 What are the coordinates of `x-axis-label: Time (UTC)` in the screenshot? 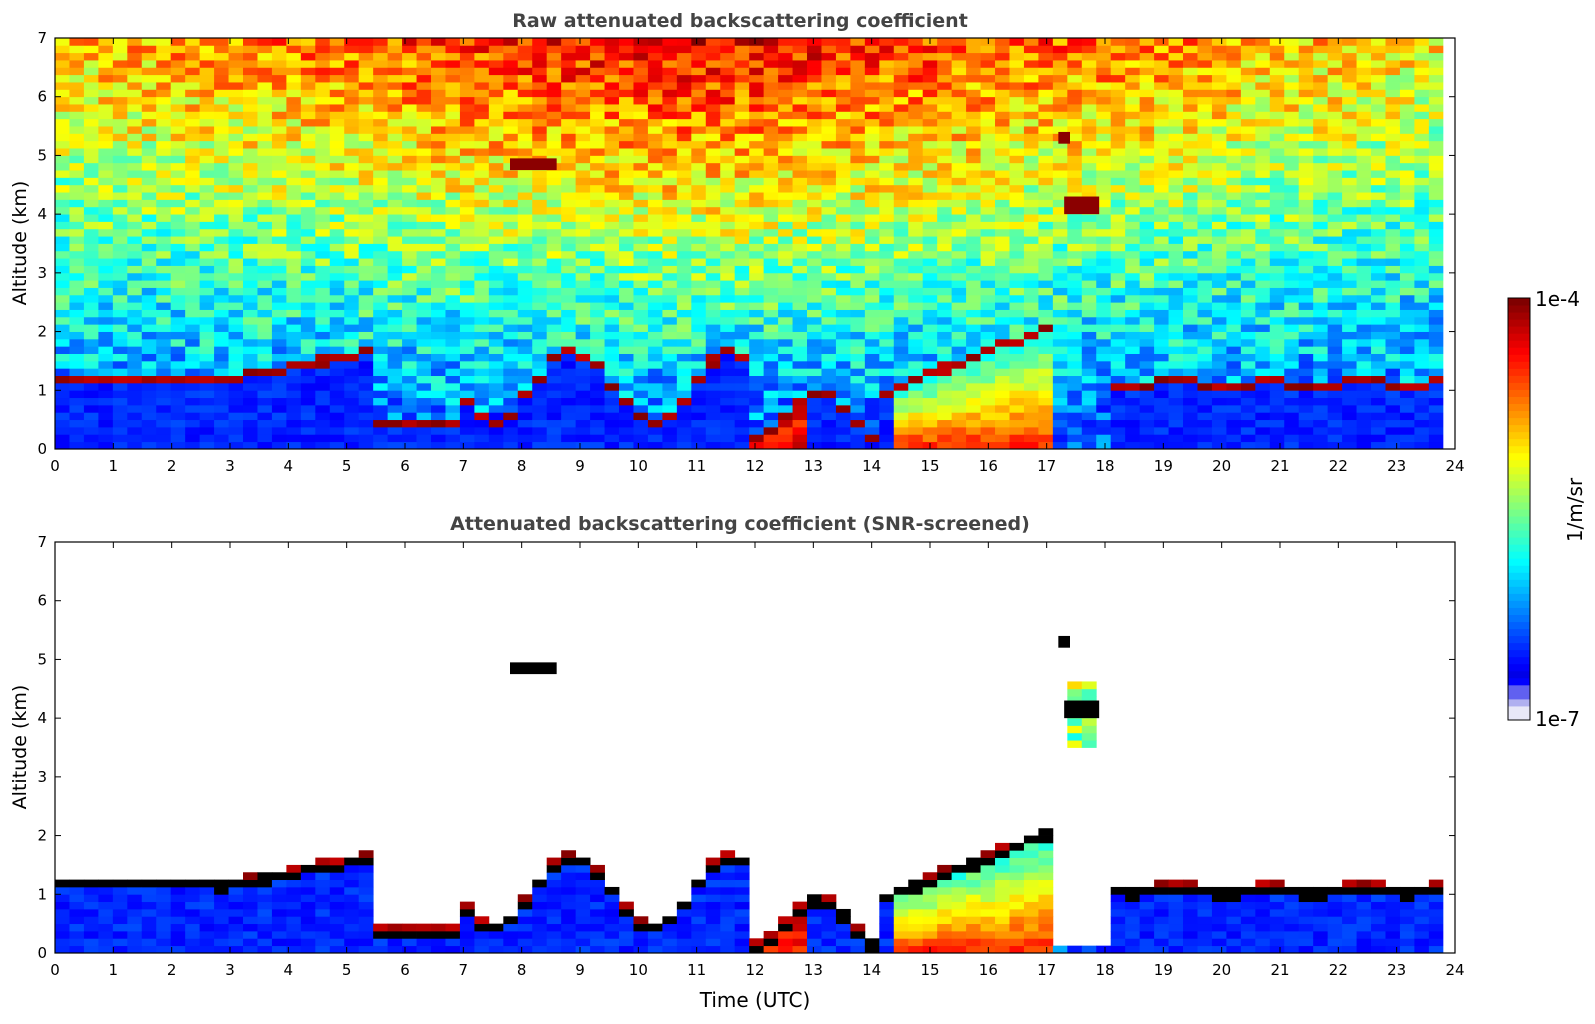 It's located at (755, 1000).